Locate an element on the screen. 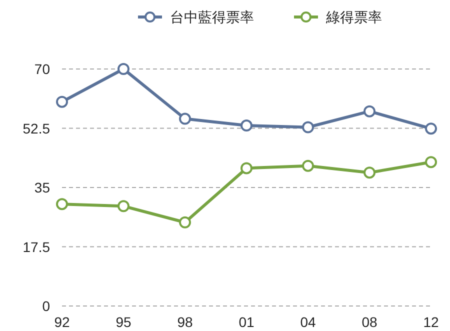  x-tick-label: 04 is located at coordinates (308, 322).